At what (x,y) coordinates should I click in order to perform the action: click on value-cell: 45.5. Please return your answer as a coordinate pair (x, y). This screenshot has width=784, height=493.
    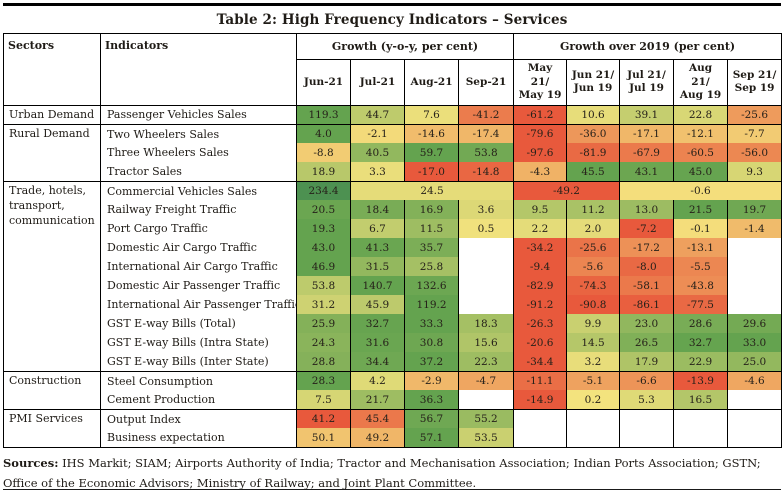
    Looking at the image, I should click on (593, 172).